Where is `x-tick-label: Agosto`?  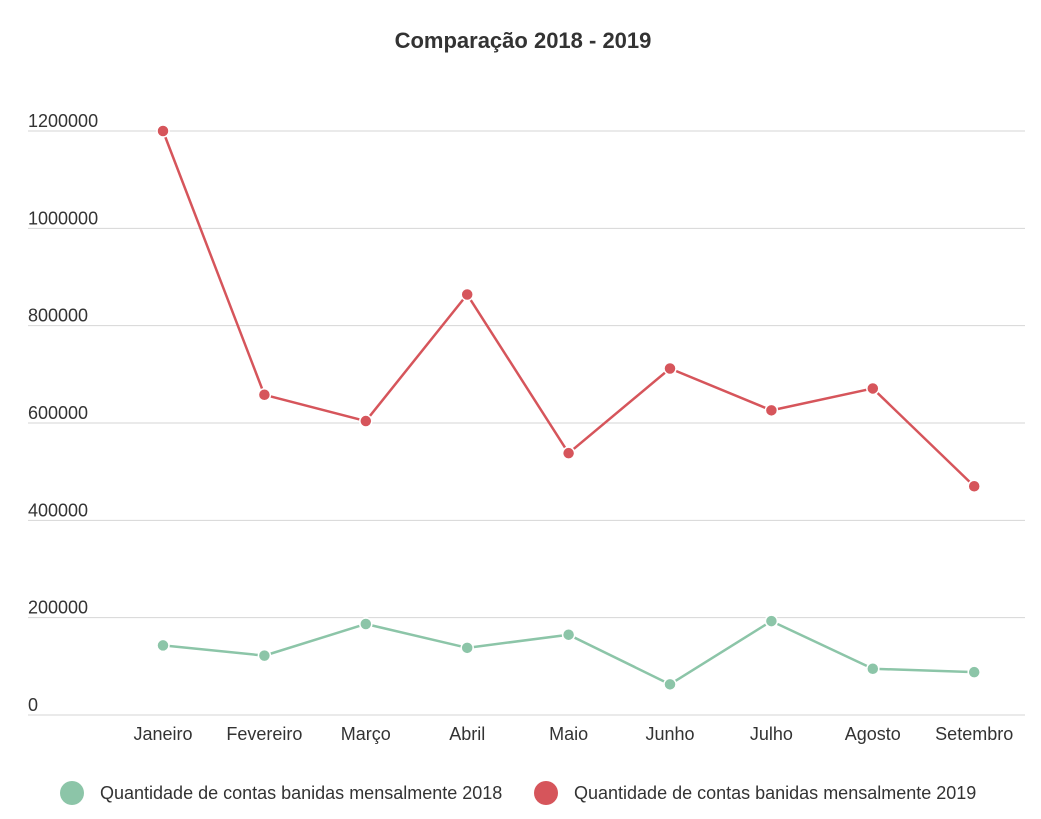
x-tick-label: Agosto is located at coordinates (873, 734).